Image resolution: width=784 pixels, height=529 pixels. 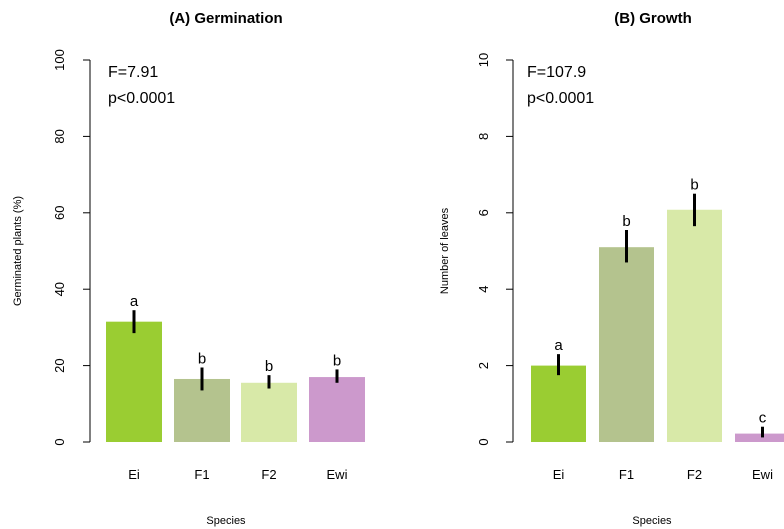 What do you see at coordinates (226, 521) in the screenshot?
I see `x-axis-label-germination: Species` at bounding box center [226, 521].